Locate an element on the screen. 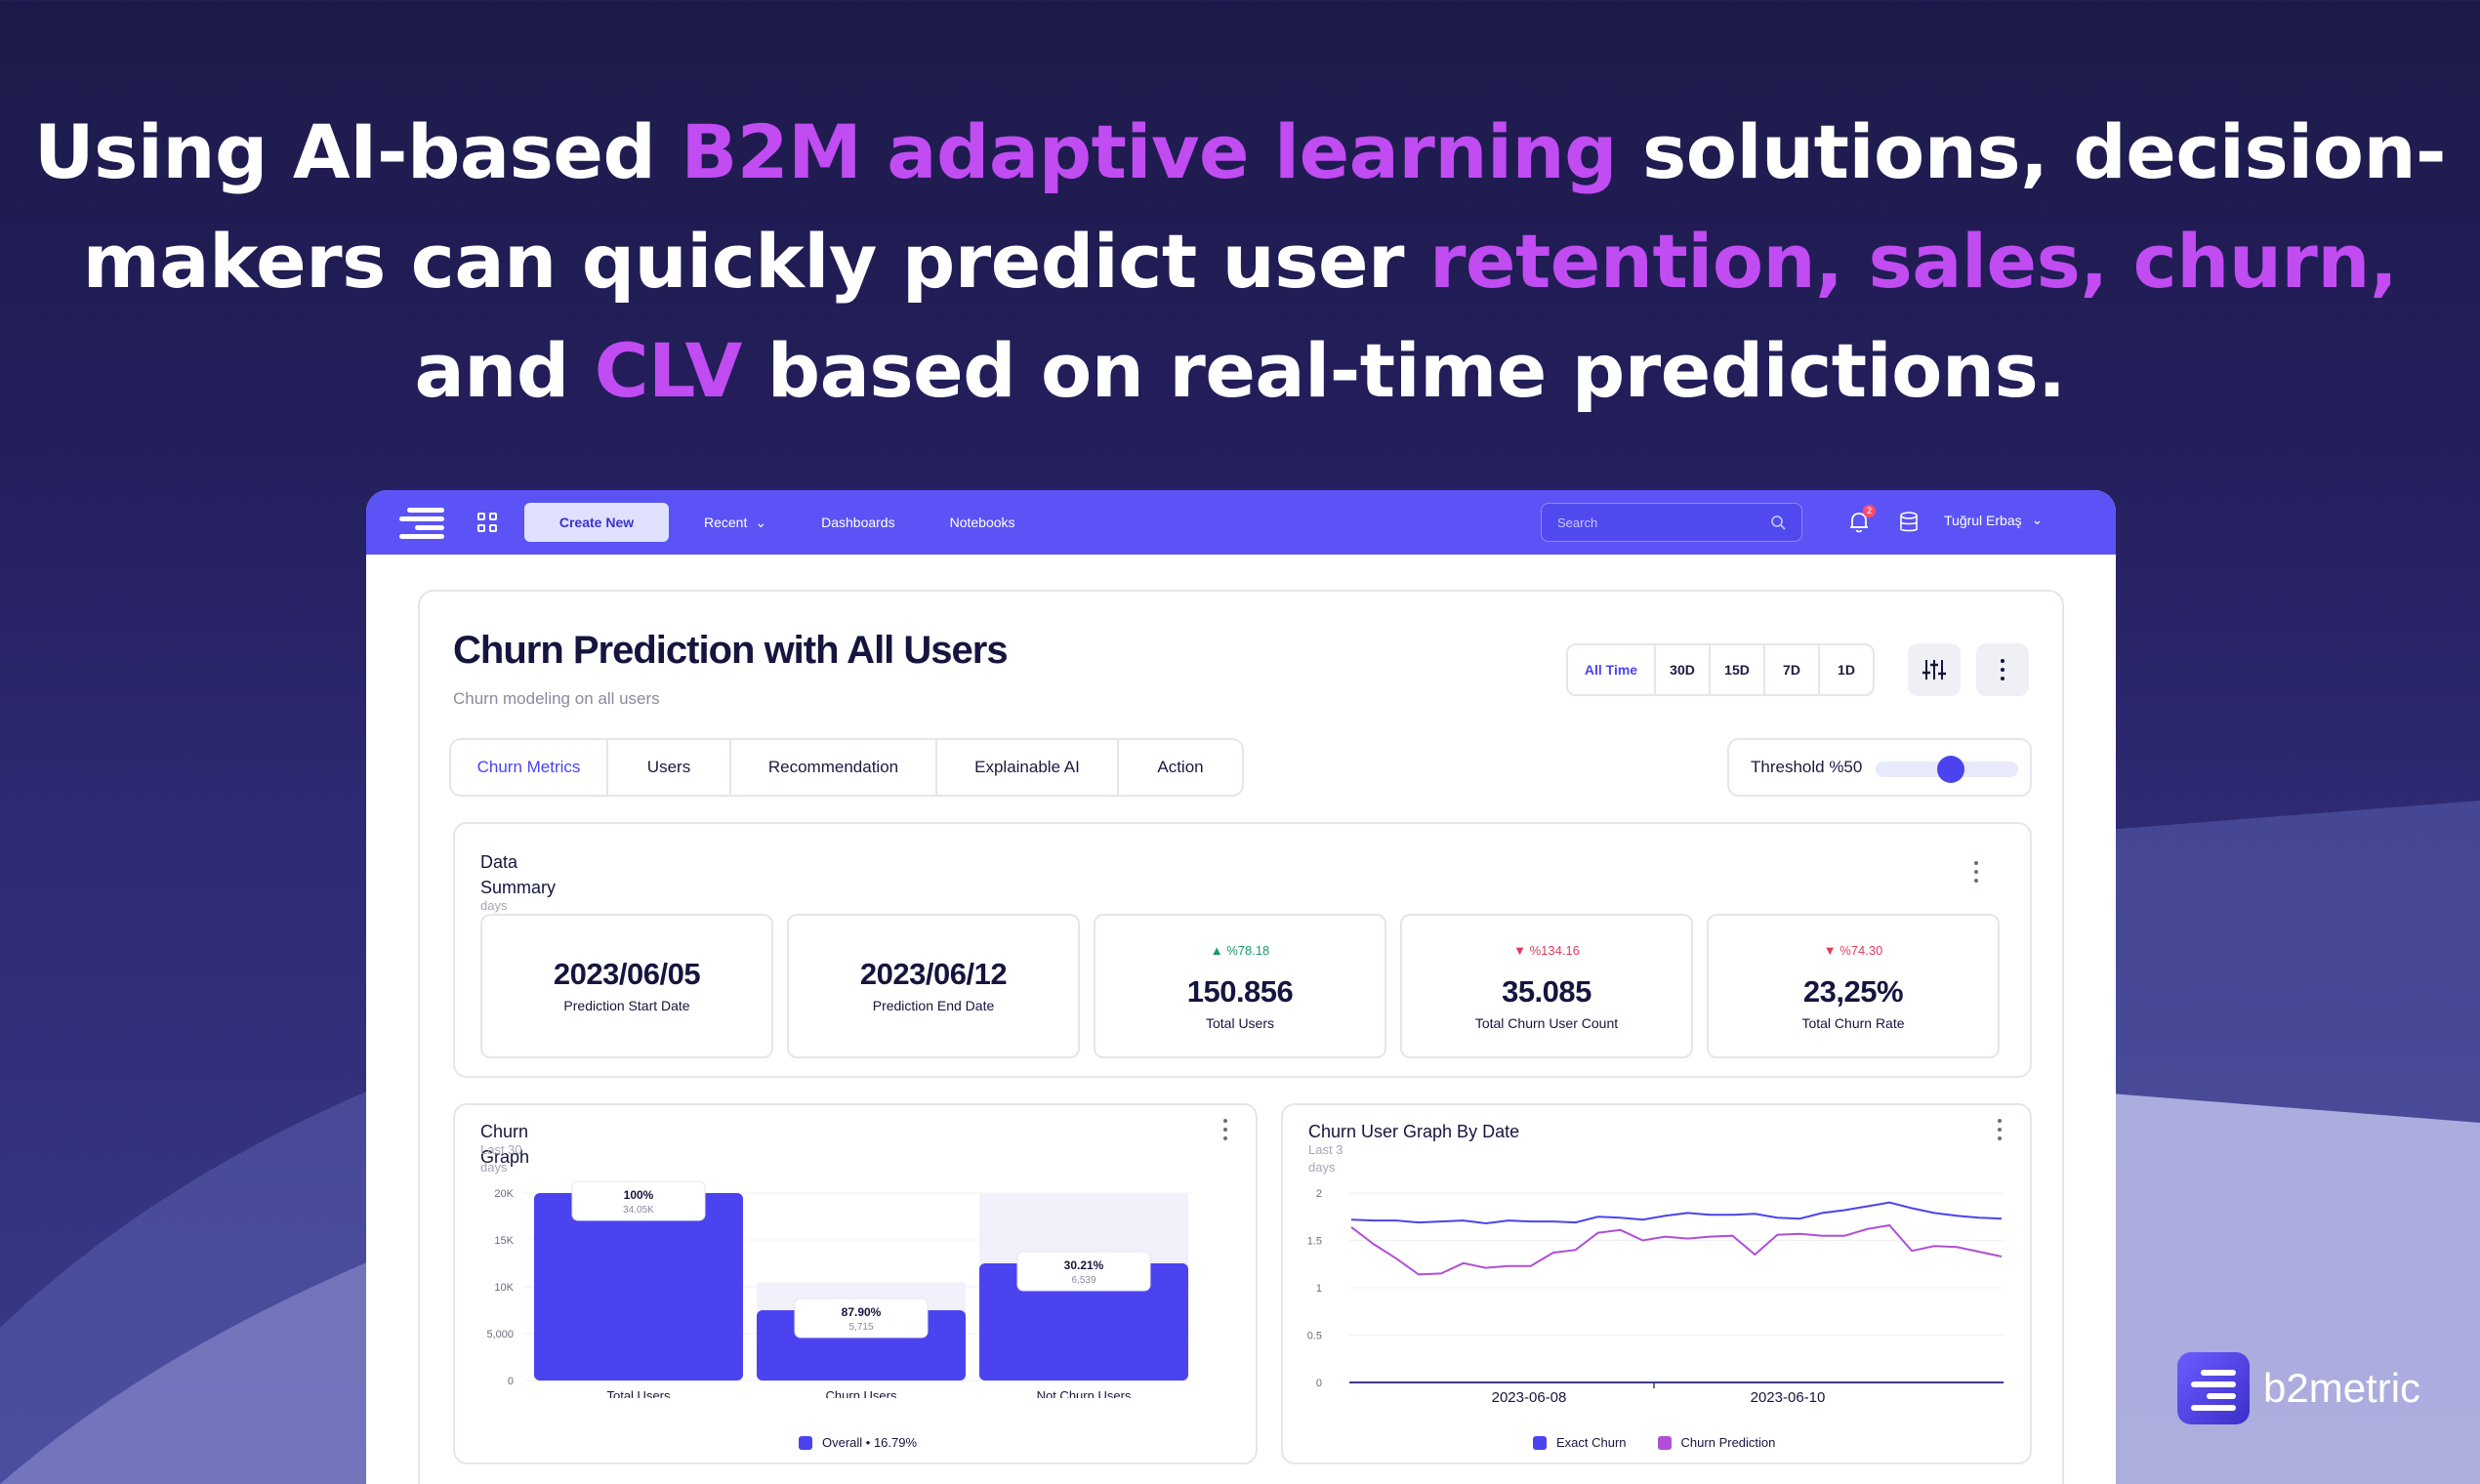  page-title: Churn Prediction with All Users is located at coordinates (731, 650).